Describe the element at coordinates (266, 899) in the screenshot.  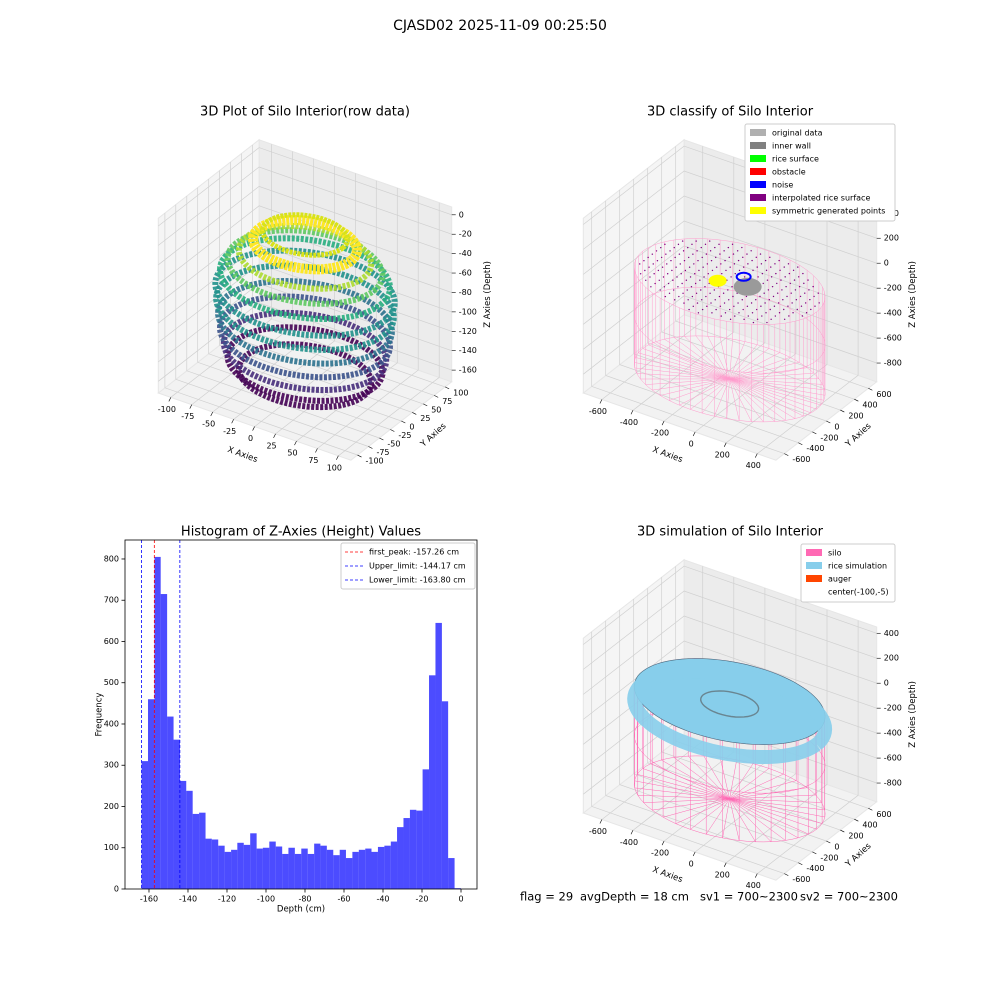
I see `x-tick-label: -100` at that location.